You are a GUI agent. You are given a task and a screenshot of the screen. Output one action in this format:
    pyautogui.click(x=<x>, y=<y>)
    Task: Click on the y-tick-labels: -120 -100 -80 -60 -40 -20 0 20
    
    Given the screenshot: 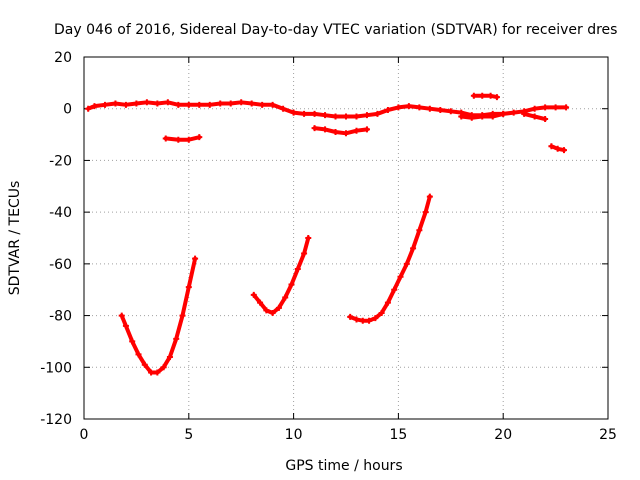 What is the action you would take?
    pyautogui.click(x=56, y=239)
    